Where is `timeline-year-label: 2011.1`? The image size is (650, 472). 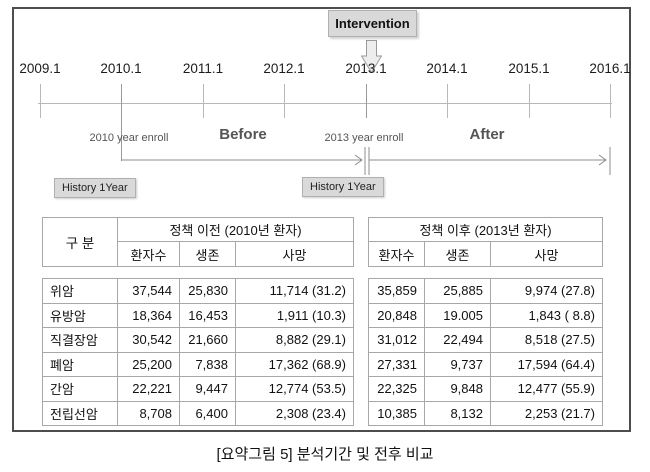 timeline-year-label: 2011.1 is located at coordinates (203, 68).